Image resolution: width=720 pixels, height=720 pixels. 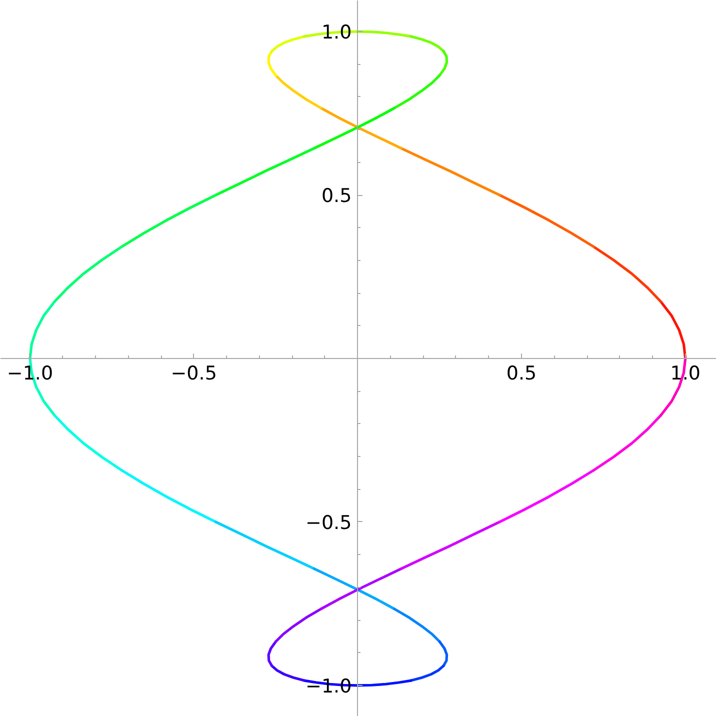 What do you see at coordinates (521, 373) in the screenshot?
I see `x-tick-label: 0.5` at bounding box center [521, 373].